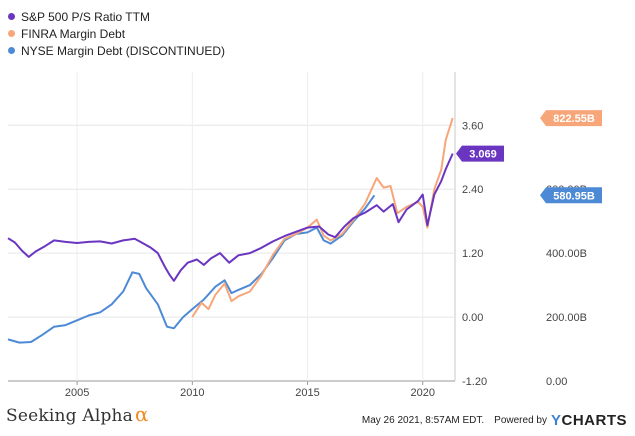 The image size is (635, 436). What do you see at coordinates (529, 157) in the screenshot?
I see `end-labels: 3.069 822.55B 580.95B` at bounding box center [529, 157].